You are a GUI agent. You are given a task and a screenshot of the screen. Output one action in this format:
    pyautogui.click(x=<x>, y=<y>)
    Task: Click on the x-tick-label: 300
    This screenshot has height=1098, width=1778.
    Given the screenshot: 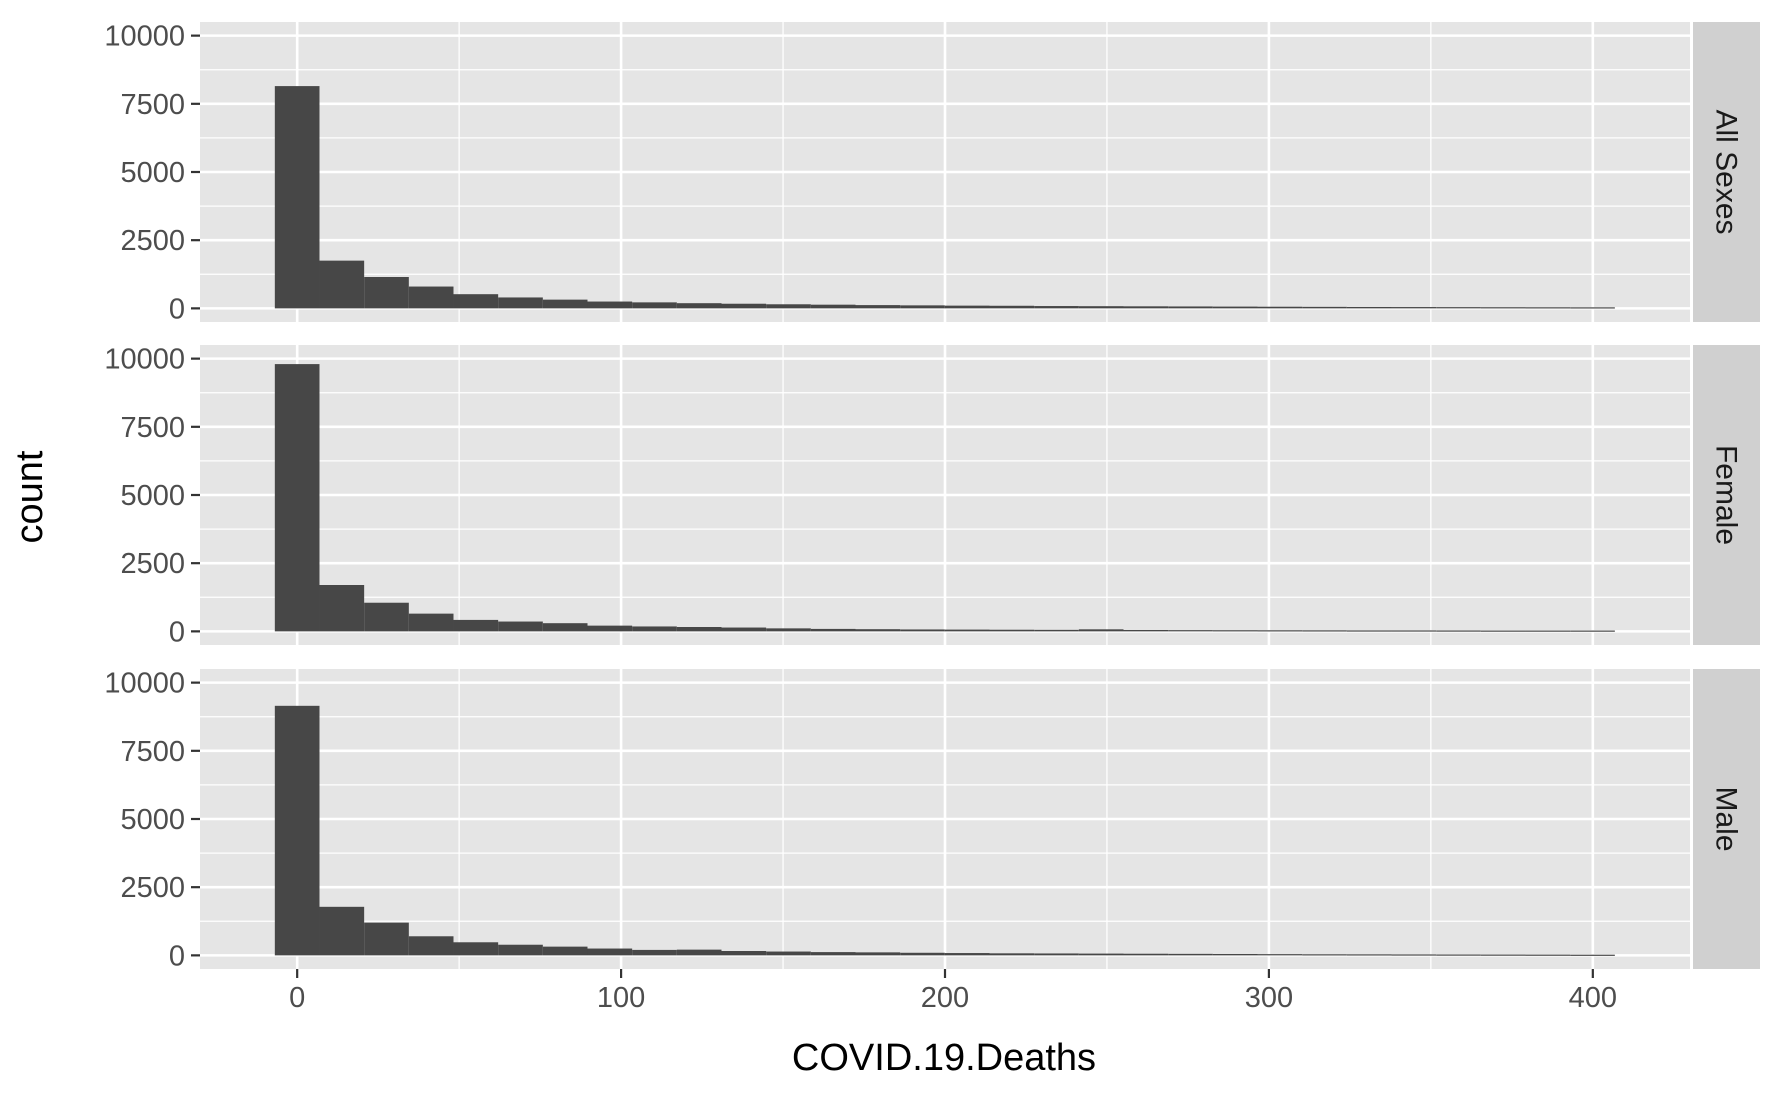 What is the action you would take?
    pyautogui.click(x=1269, y=998)
    